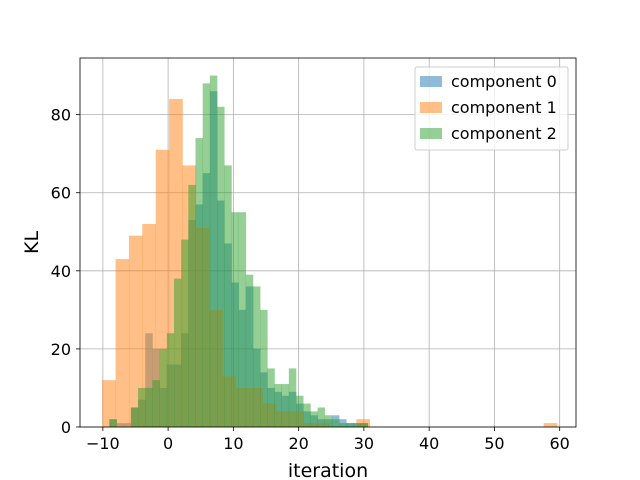 The width and height of the screenshot is (640, 480). Describe the element at coordinates (233, 443) in the screenshot. I see `x-tick-label: 10` at that location.